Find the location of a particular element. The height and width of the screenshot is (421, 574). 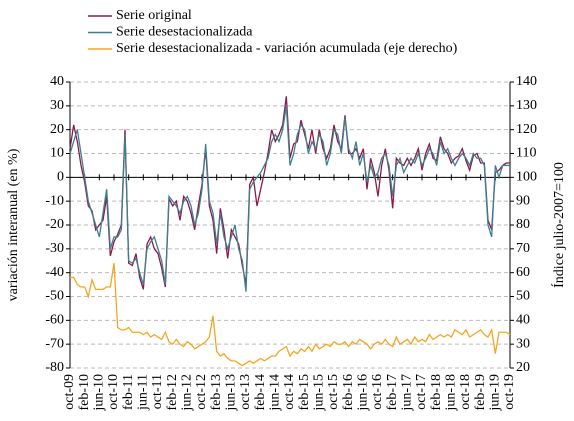

x-tick-label: oct-10 is located at coordinates (113, 392).